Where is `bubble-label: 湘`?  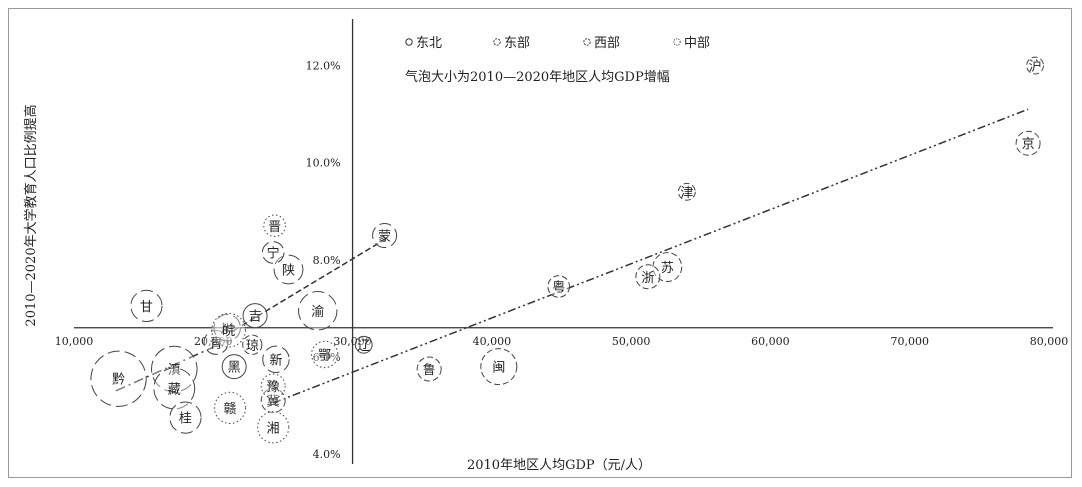 bubble-label: 湘 is located at coordinates (273, 428).